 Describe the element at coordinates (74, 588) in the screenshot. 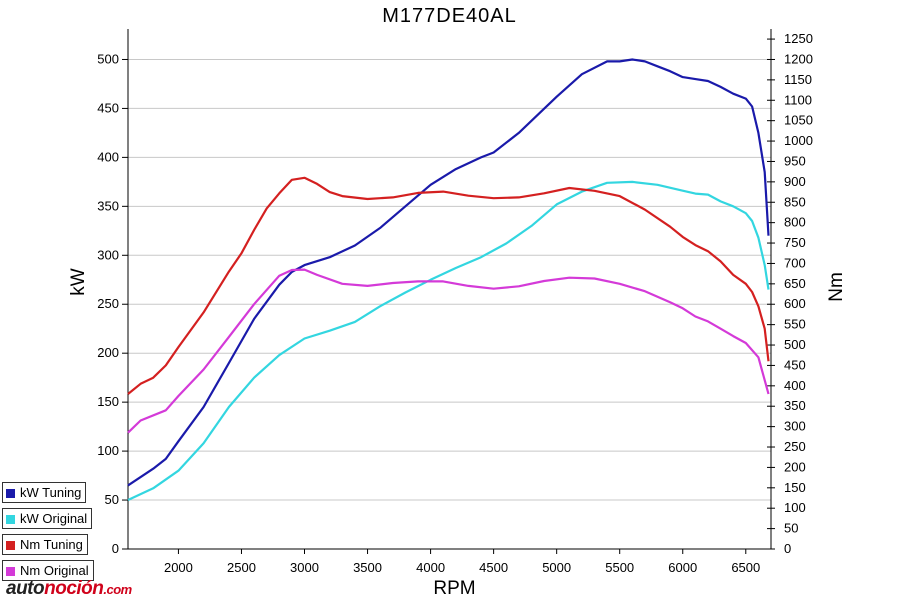

I see `logo-suffix: noción` at that location.